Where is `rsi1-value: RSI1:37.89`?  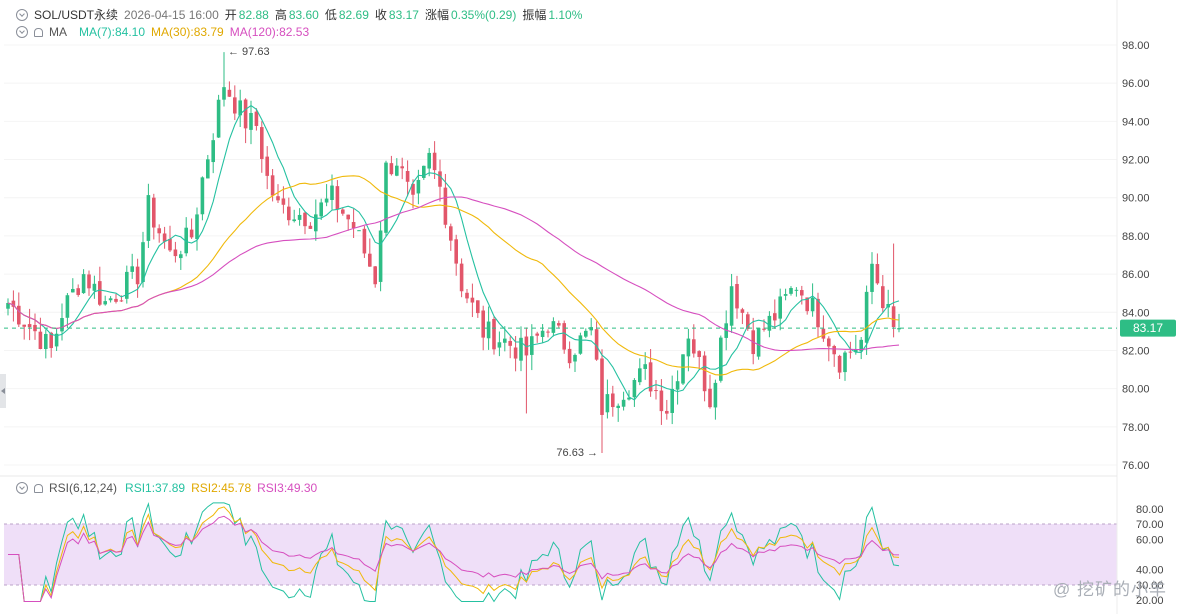 rsi1-value: RSI1:37.89 is located at coordinates (155, 488).